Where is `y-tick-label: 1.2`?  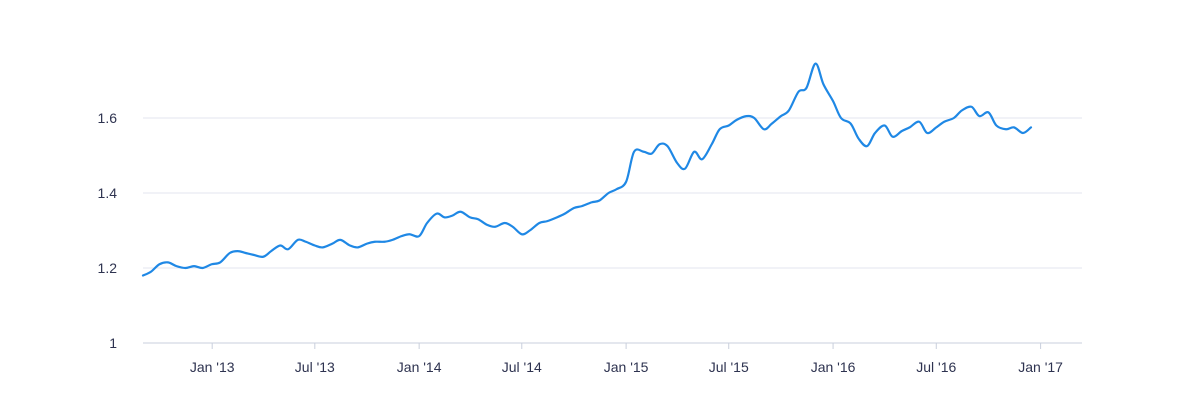 y-tick-label: 1.2 is located at coordinates (108, 268).